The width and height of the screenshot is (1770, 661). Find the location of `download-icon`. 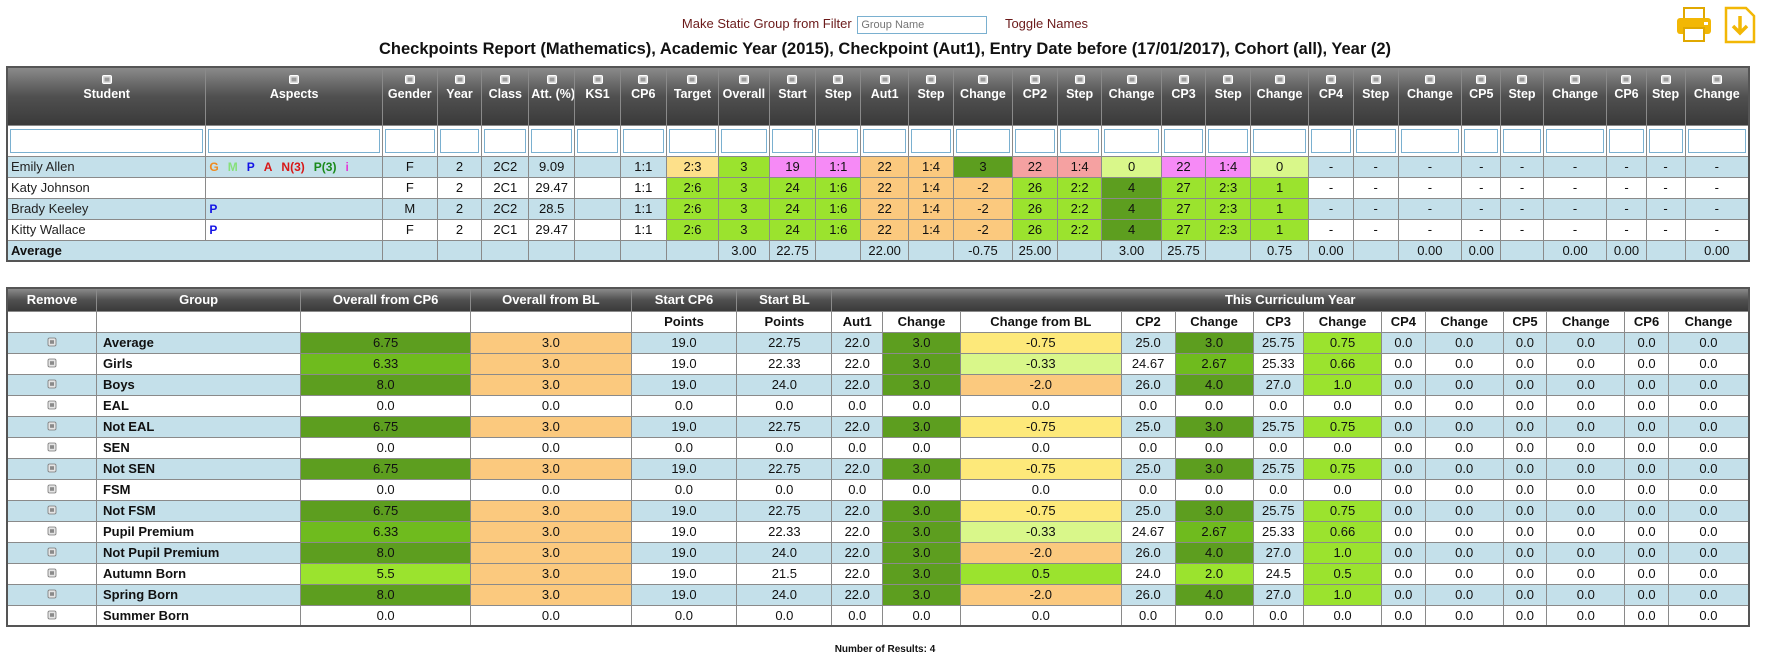

download-icon is located at coordinates (1740, 25).